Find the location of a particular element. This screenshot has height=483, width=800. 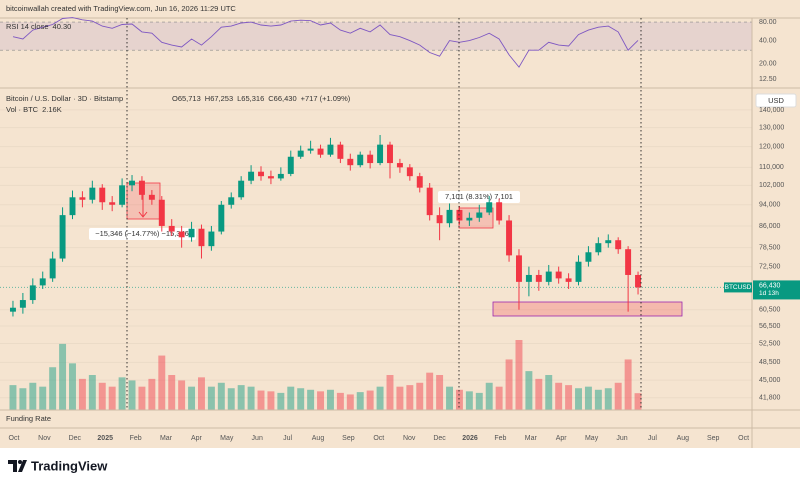

rsi-band is located at coordinates (376, 36).